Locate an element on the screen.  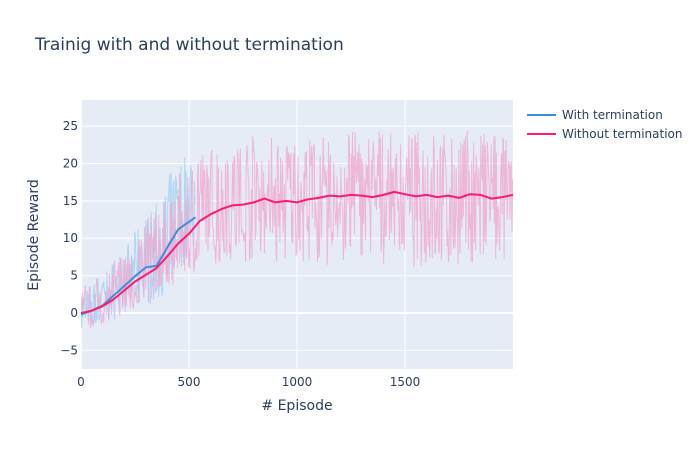
legend-item: Without termination is located at coordinates (605, 134).